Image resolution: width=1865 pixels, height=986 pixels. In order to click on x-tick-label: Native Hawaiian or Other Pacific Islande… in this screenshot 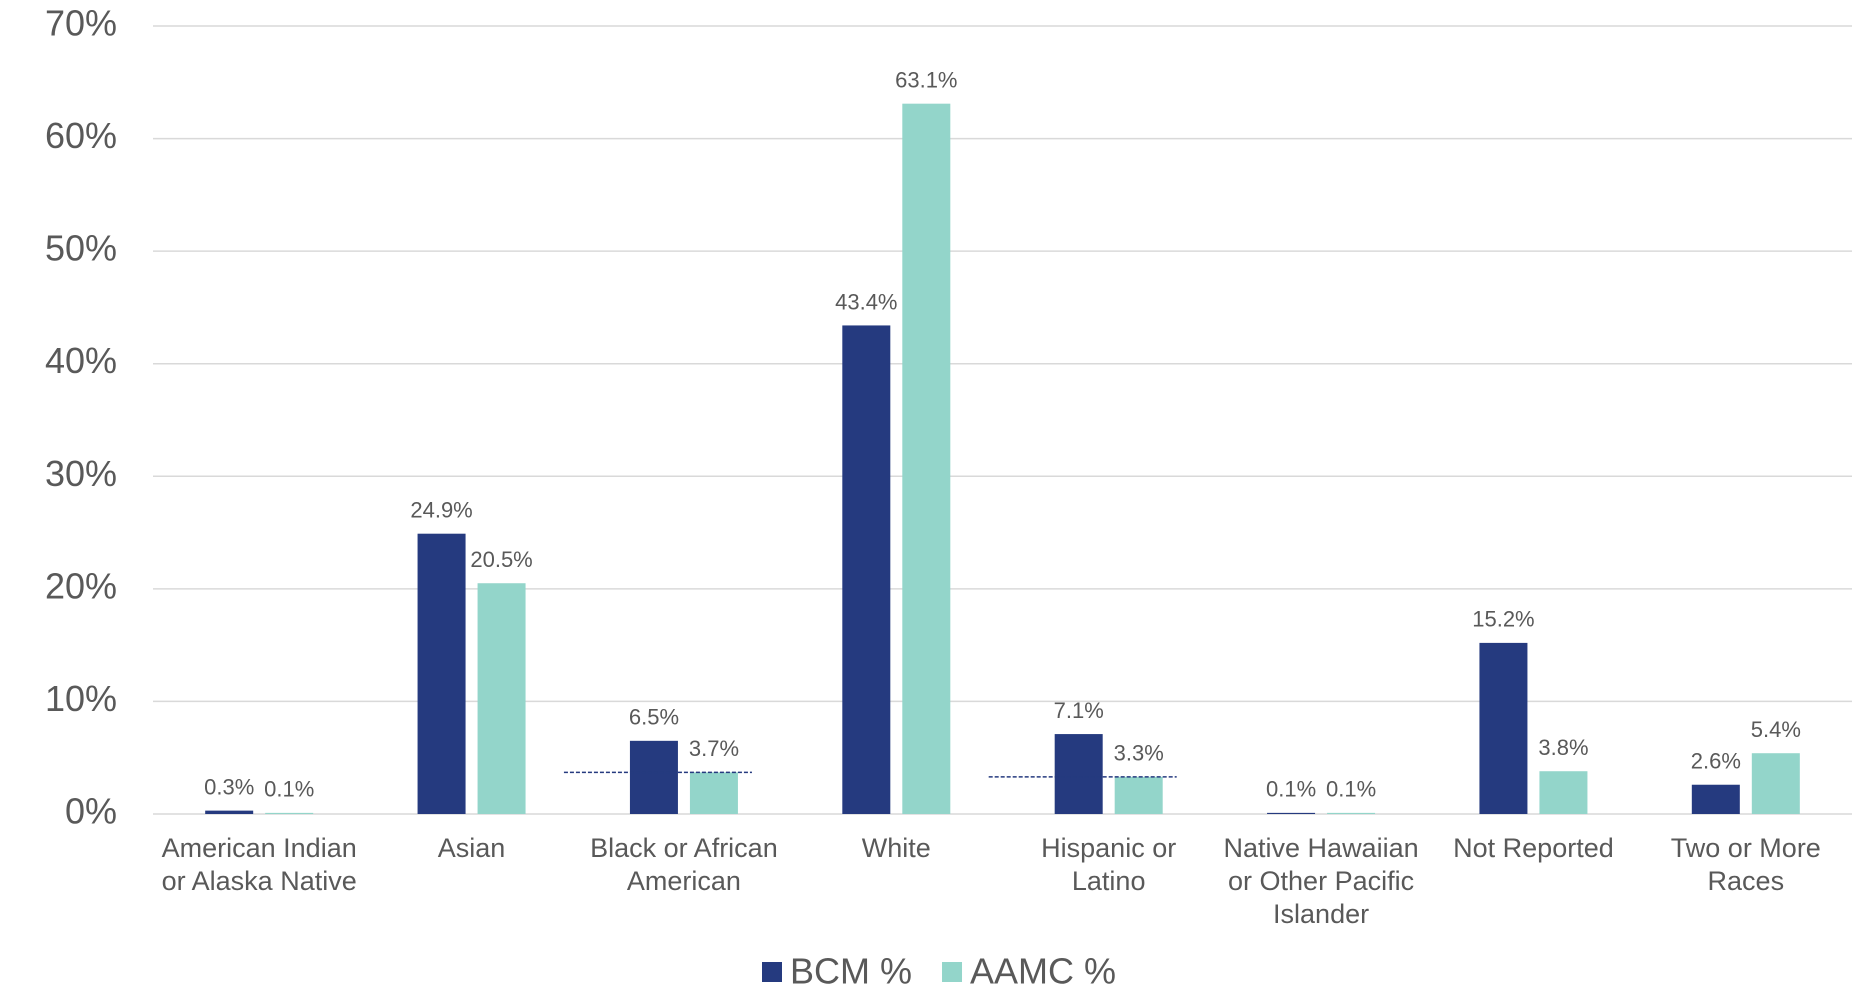, I will do `click(1321, 881)`.